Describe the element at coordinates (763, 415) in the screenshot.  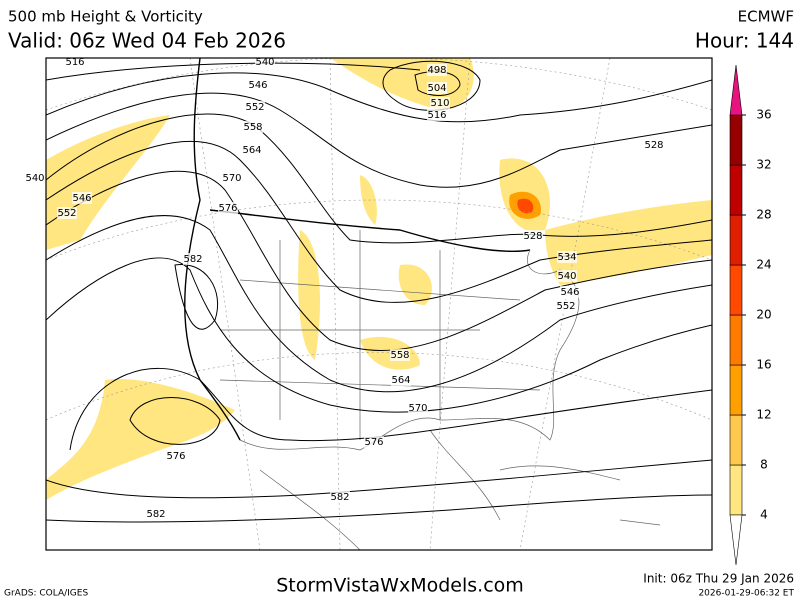
I see `colorbar-tick-label: 12` at that location.